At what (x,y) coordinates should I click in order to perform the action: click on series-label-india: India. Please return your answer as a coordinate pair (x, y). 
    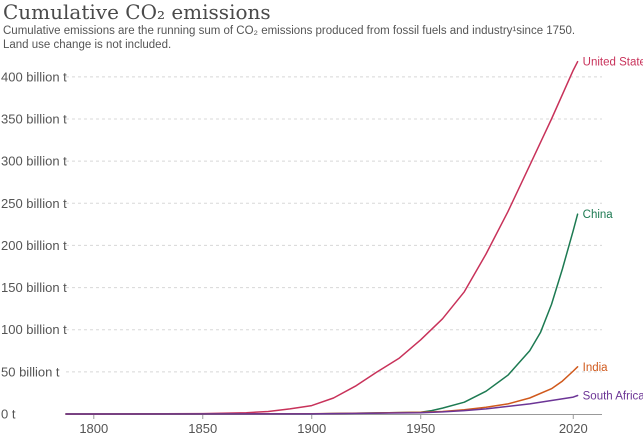
    Looking at the image, I should click on (596, 368).